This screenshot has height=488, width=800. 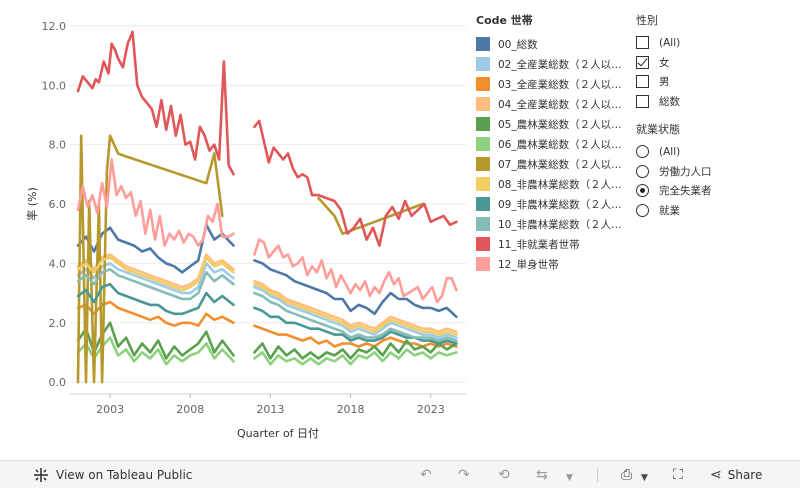 I want to click on gender-option: 男, so click(x=716, y=82).